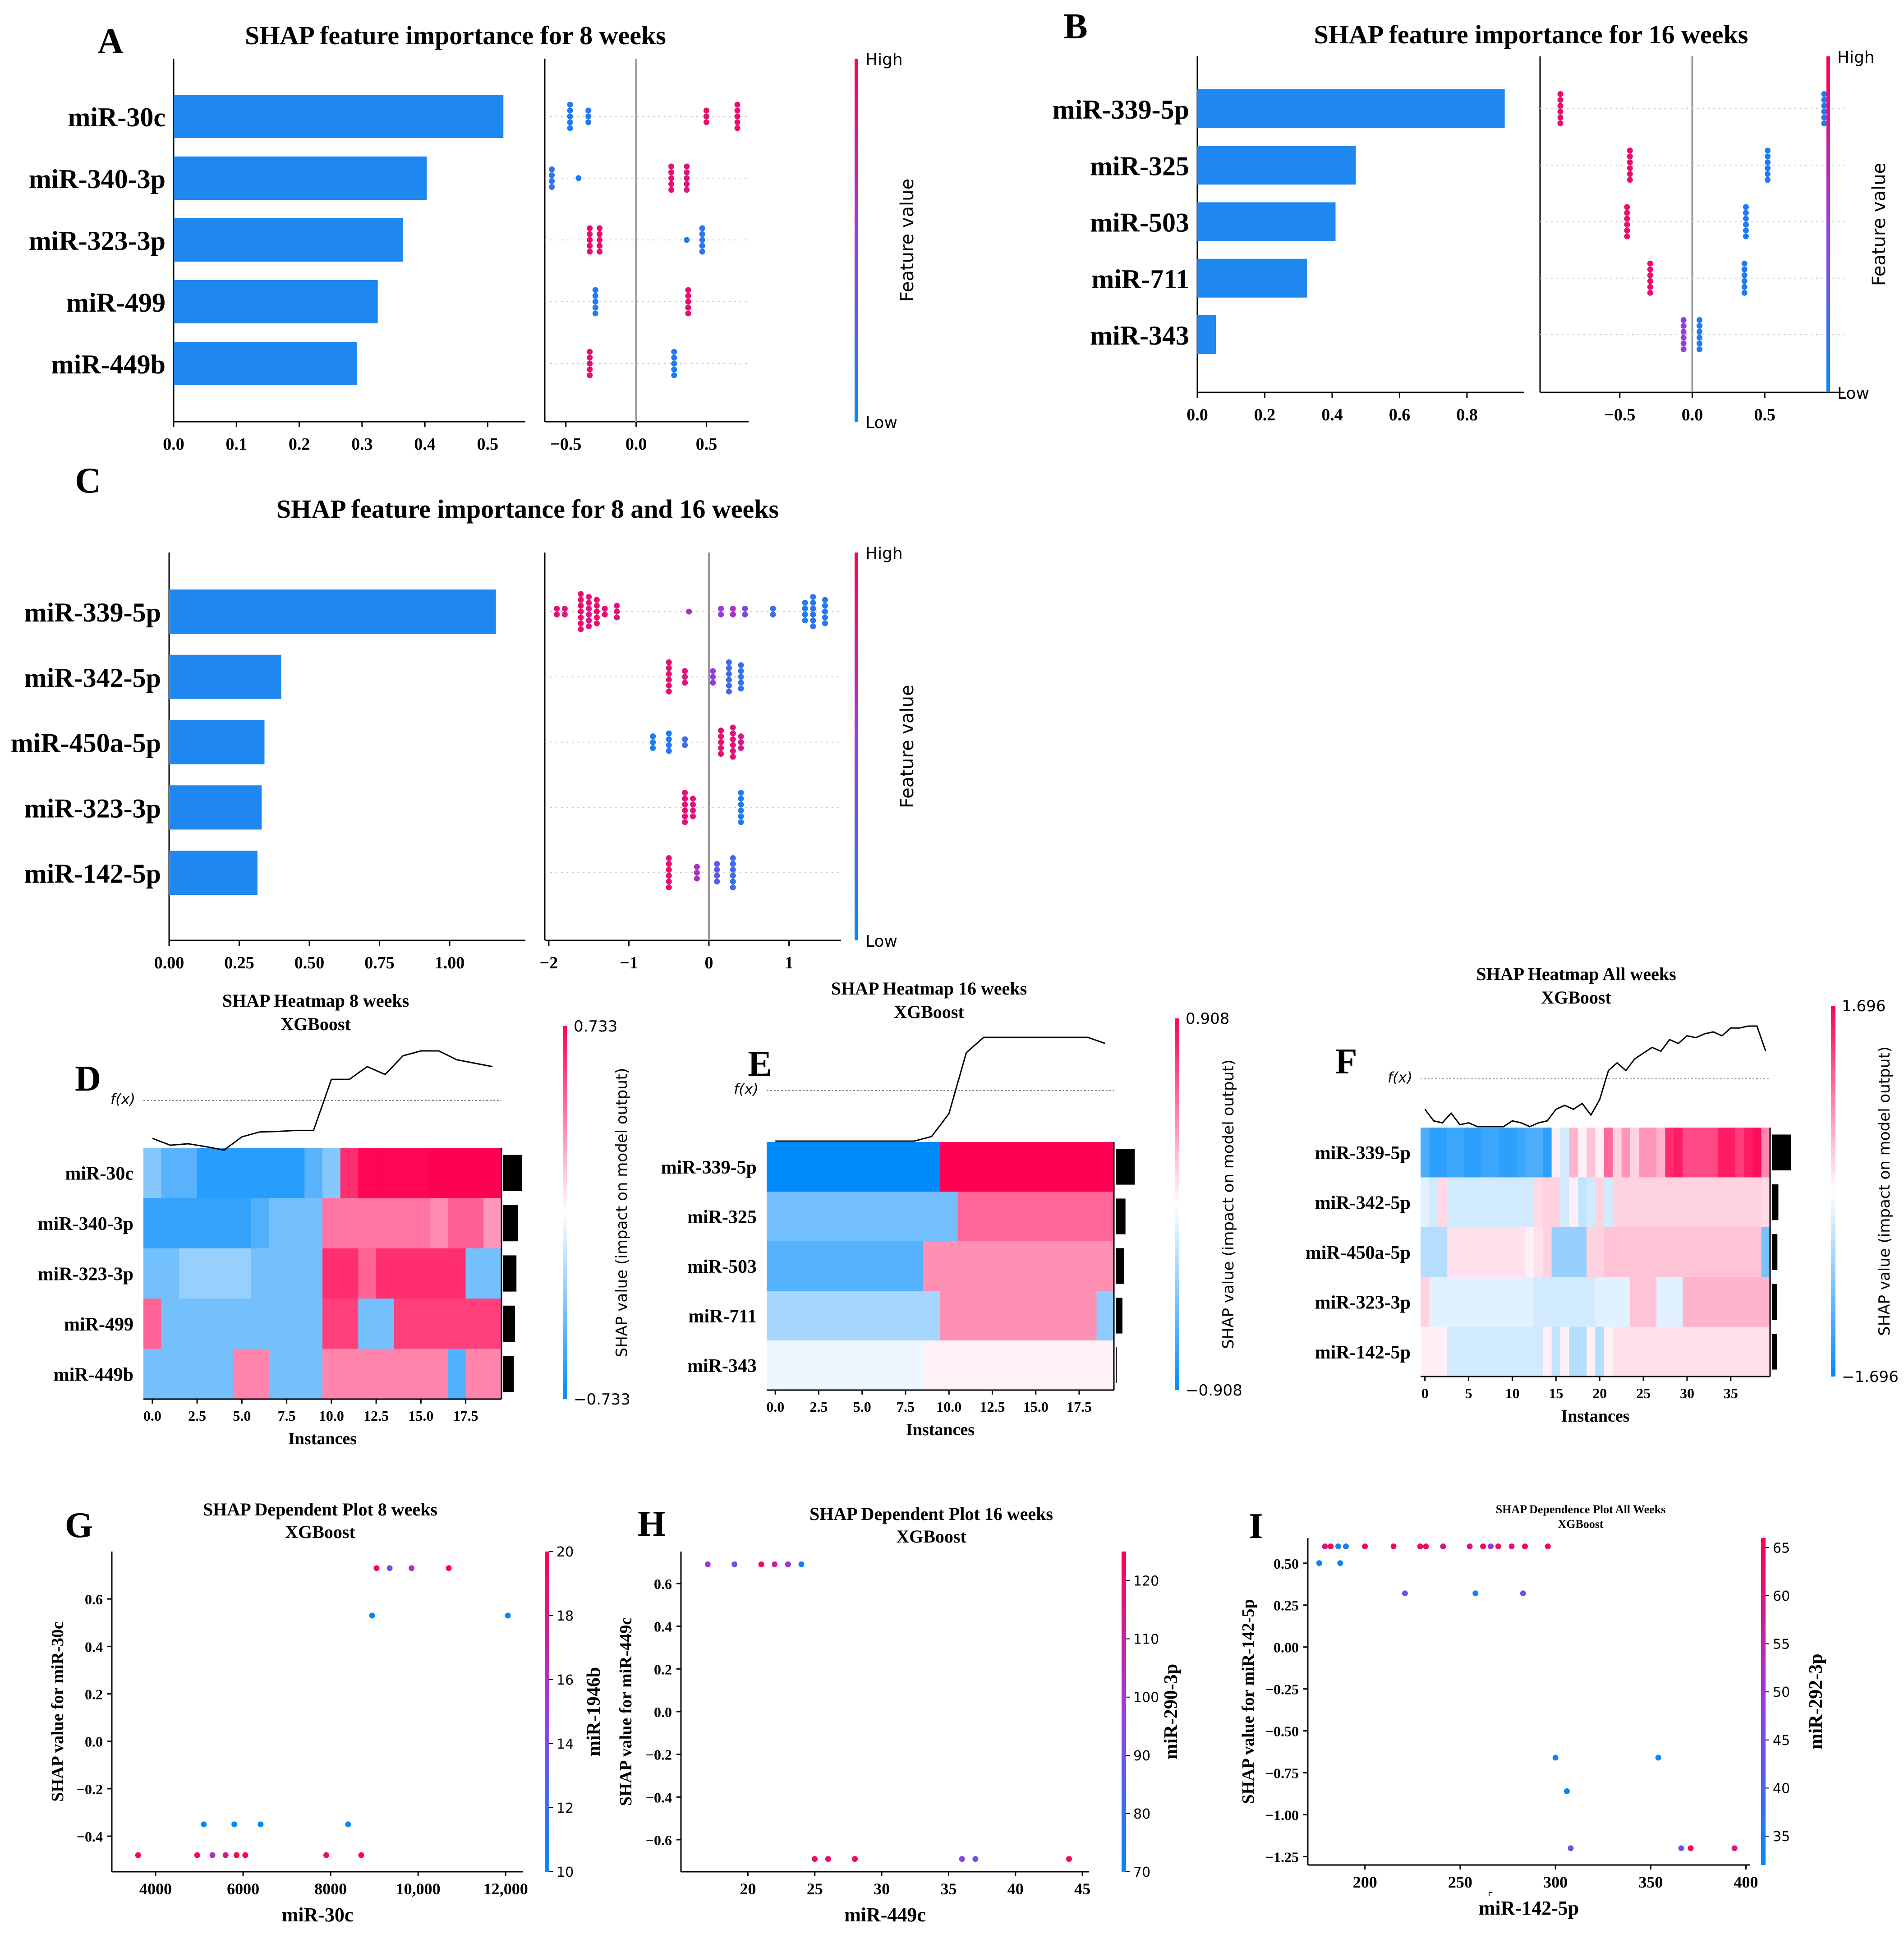  I want to click on bar-mir-340-3p, so click(300, 178).